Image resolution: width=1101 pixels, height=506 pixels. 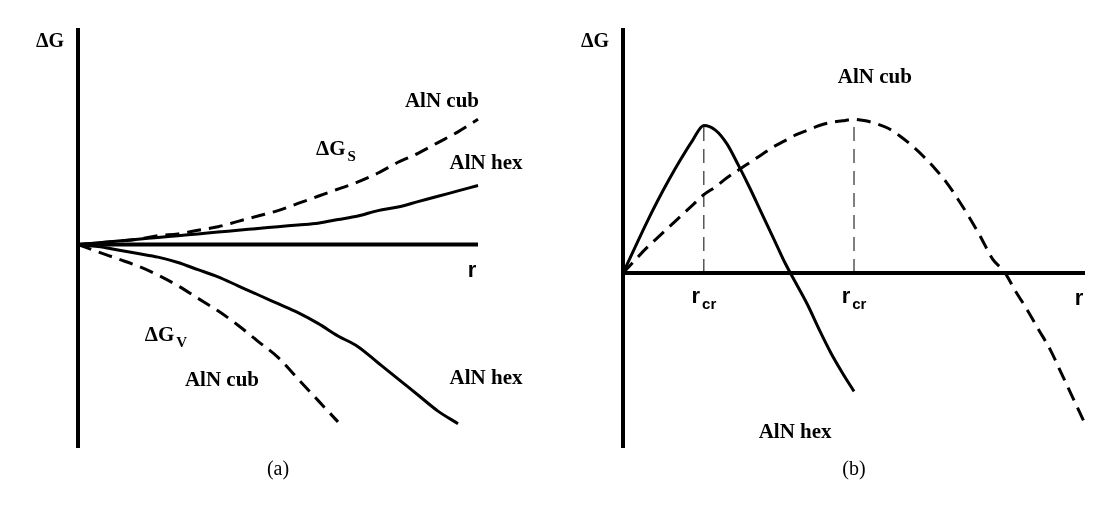 I want to click on text: (b), so click(x=854, y=469).